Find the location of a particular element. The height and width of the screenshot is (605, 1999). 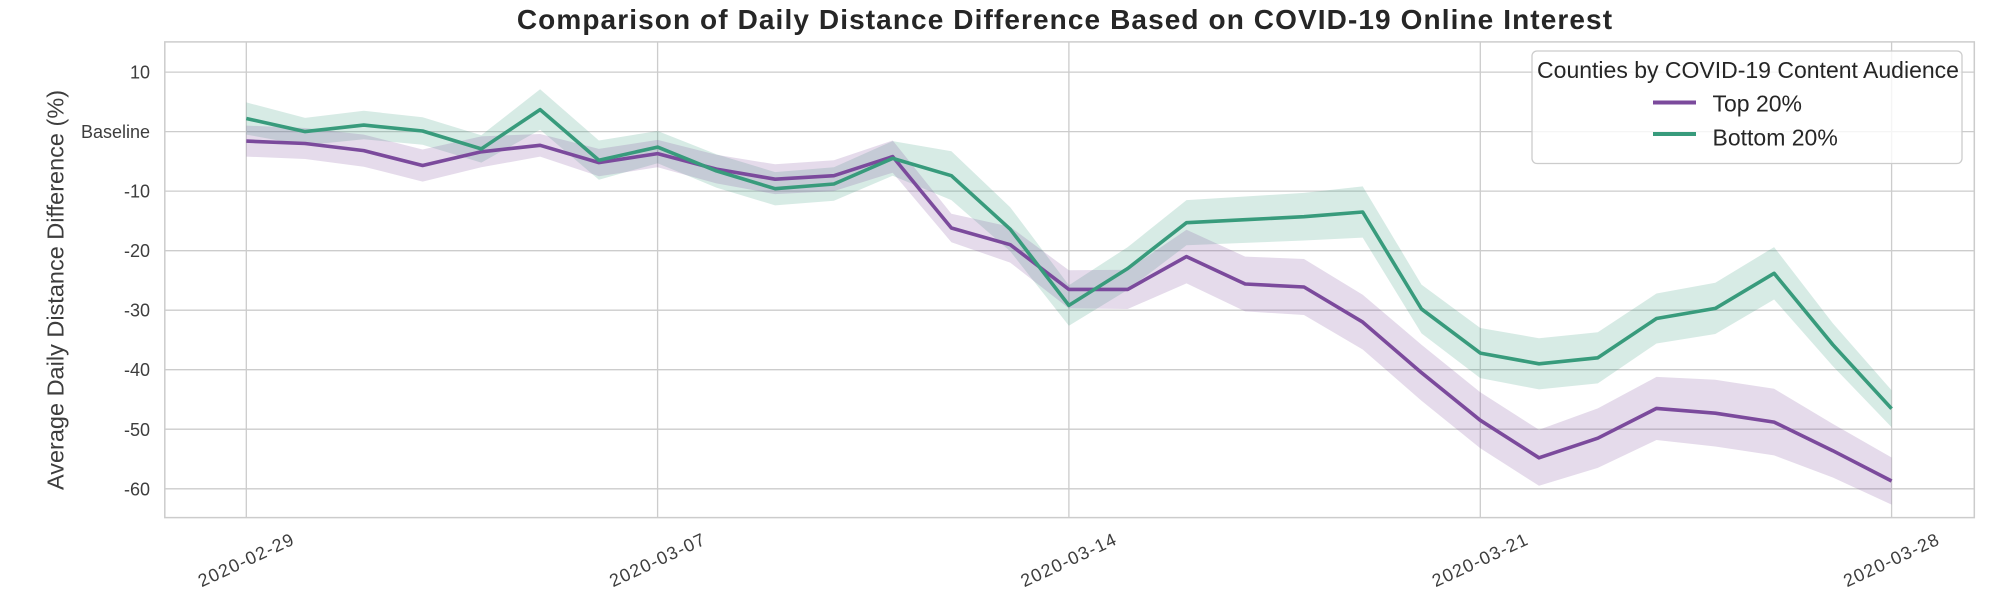

svg-text: -40 is located at coordinates (137, 370).